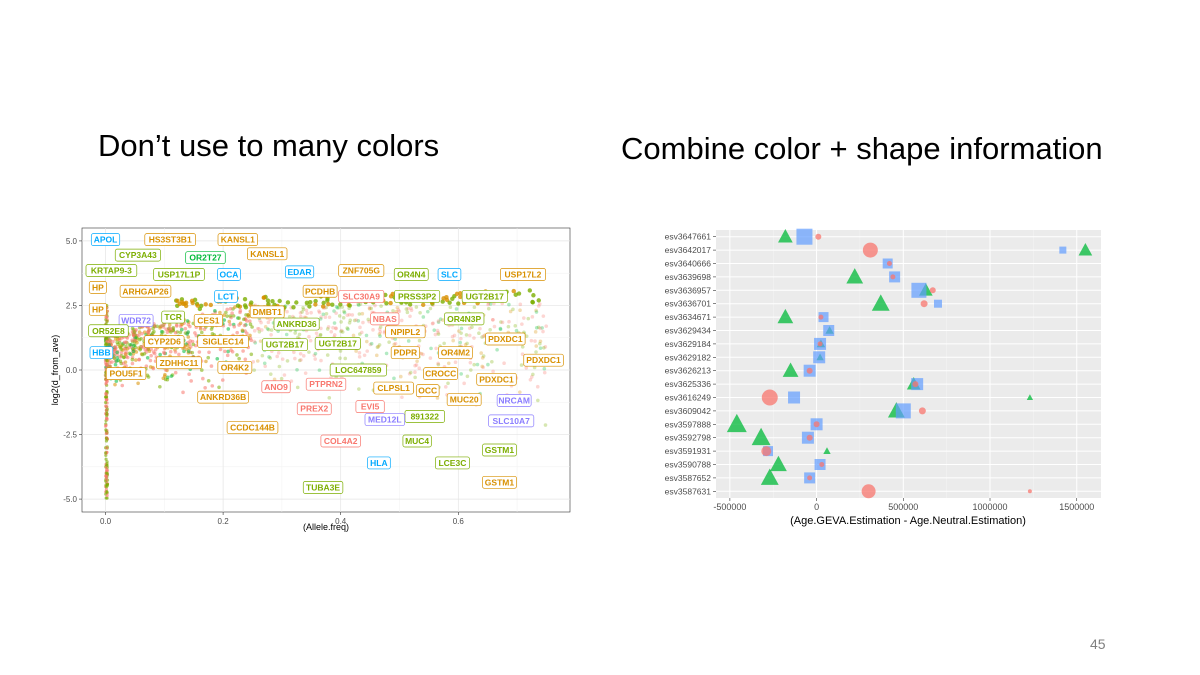 Image resolution: width=1200 pixels, height=675 pixels. I want to click on gene-label-text: PTPRN2, so click(326, 384).